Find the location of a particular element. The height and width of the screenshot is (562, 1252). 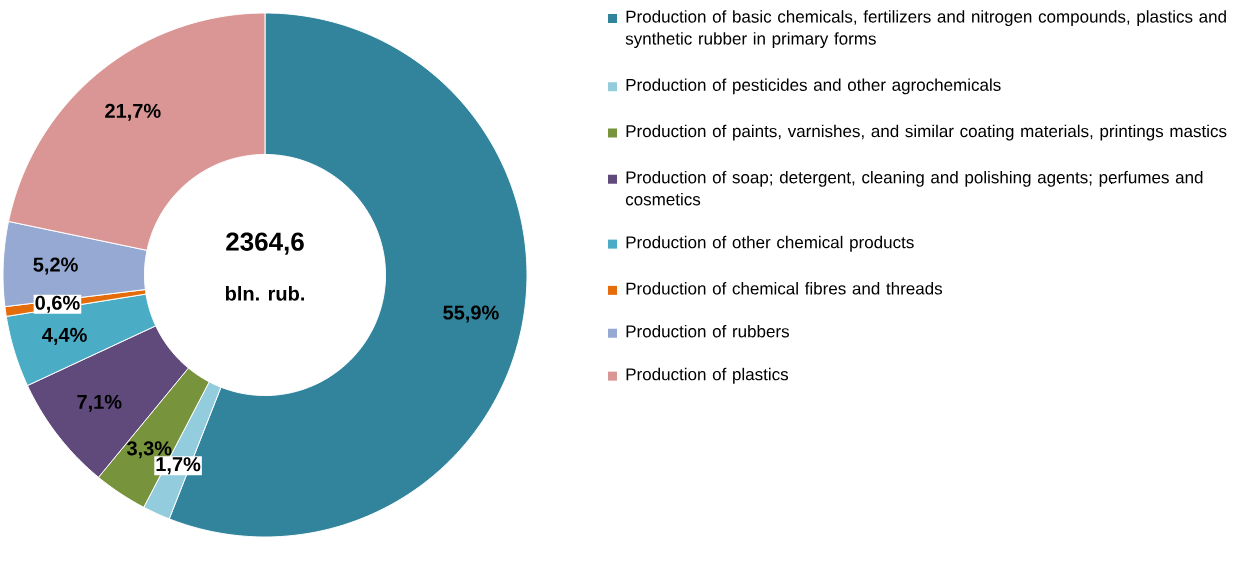

text: bln. rub. is located at coordinates (265, 293).